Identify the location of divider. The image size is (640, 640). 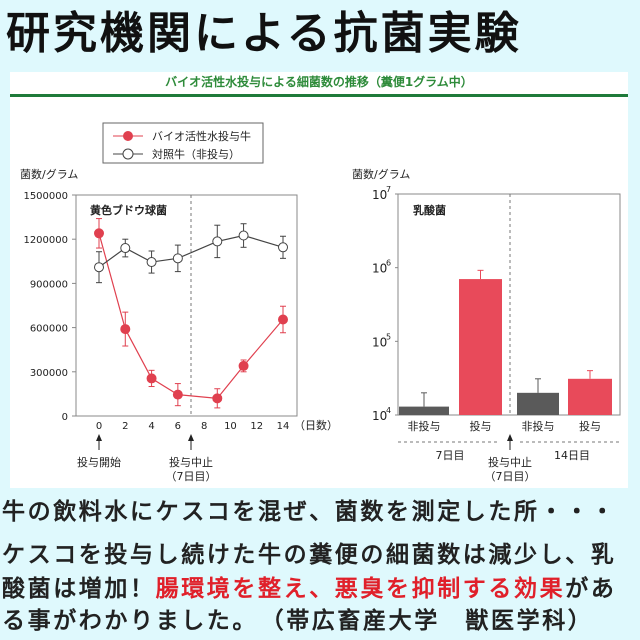
(319, 95).